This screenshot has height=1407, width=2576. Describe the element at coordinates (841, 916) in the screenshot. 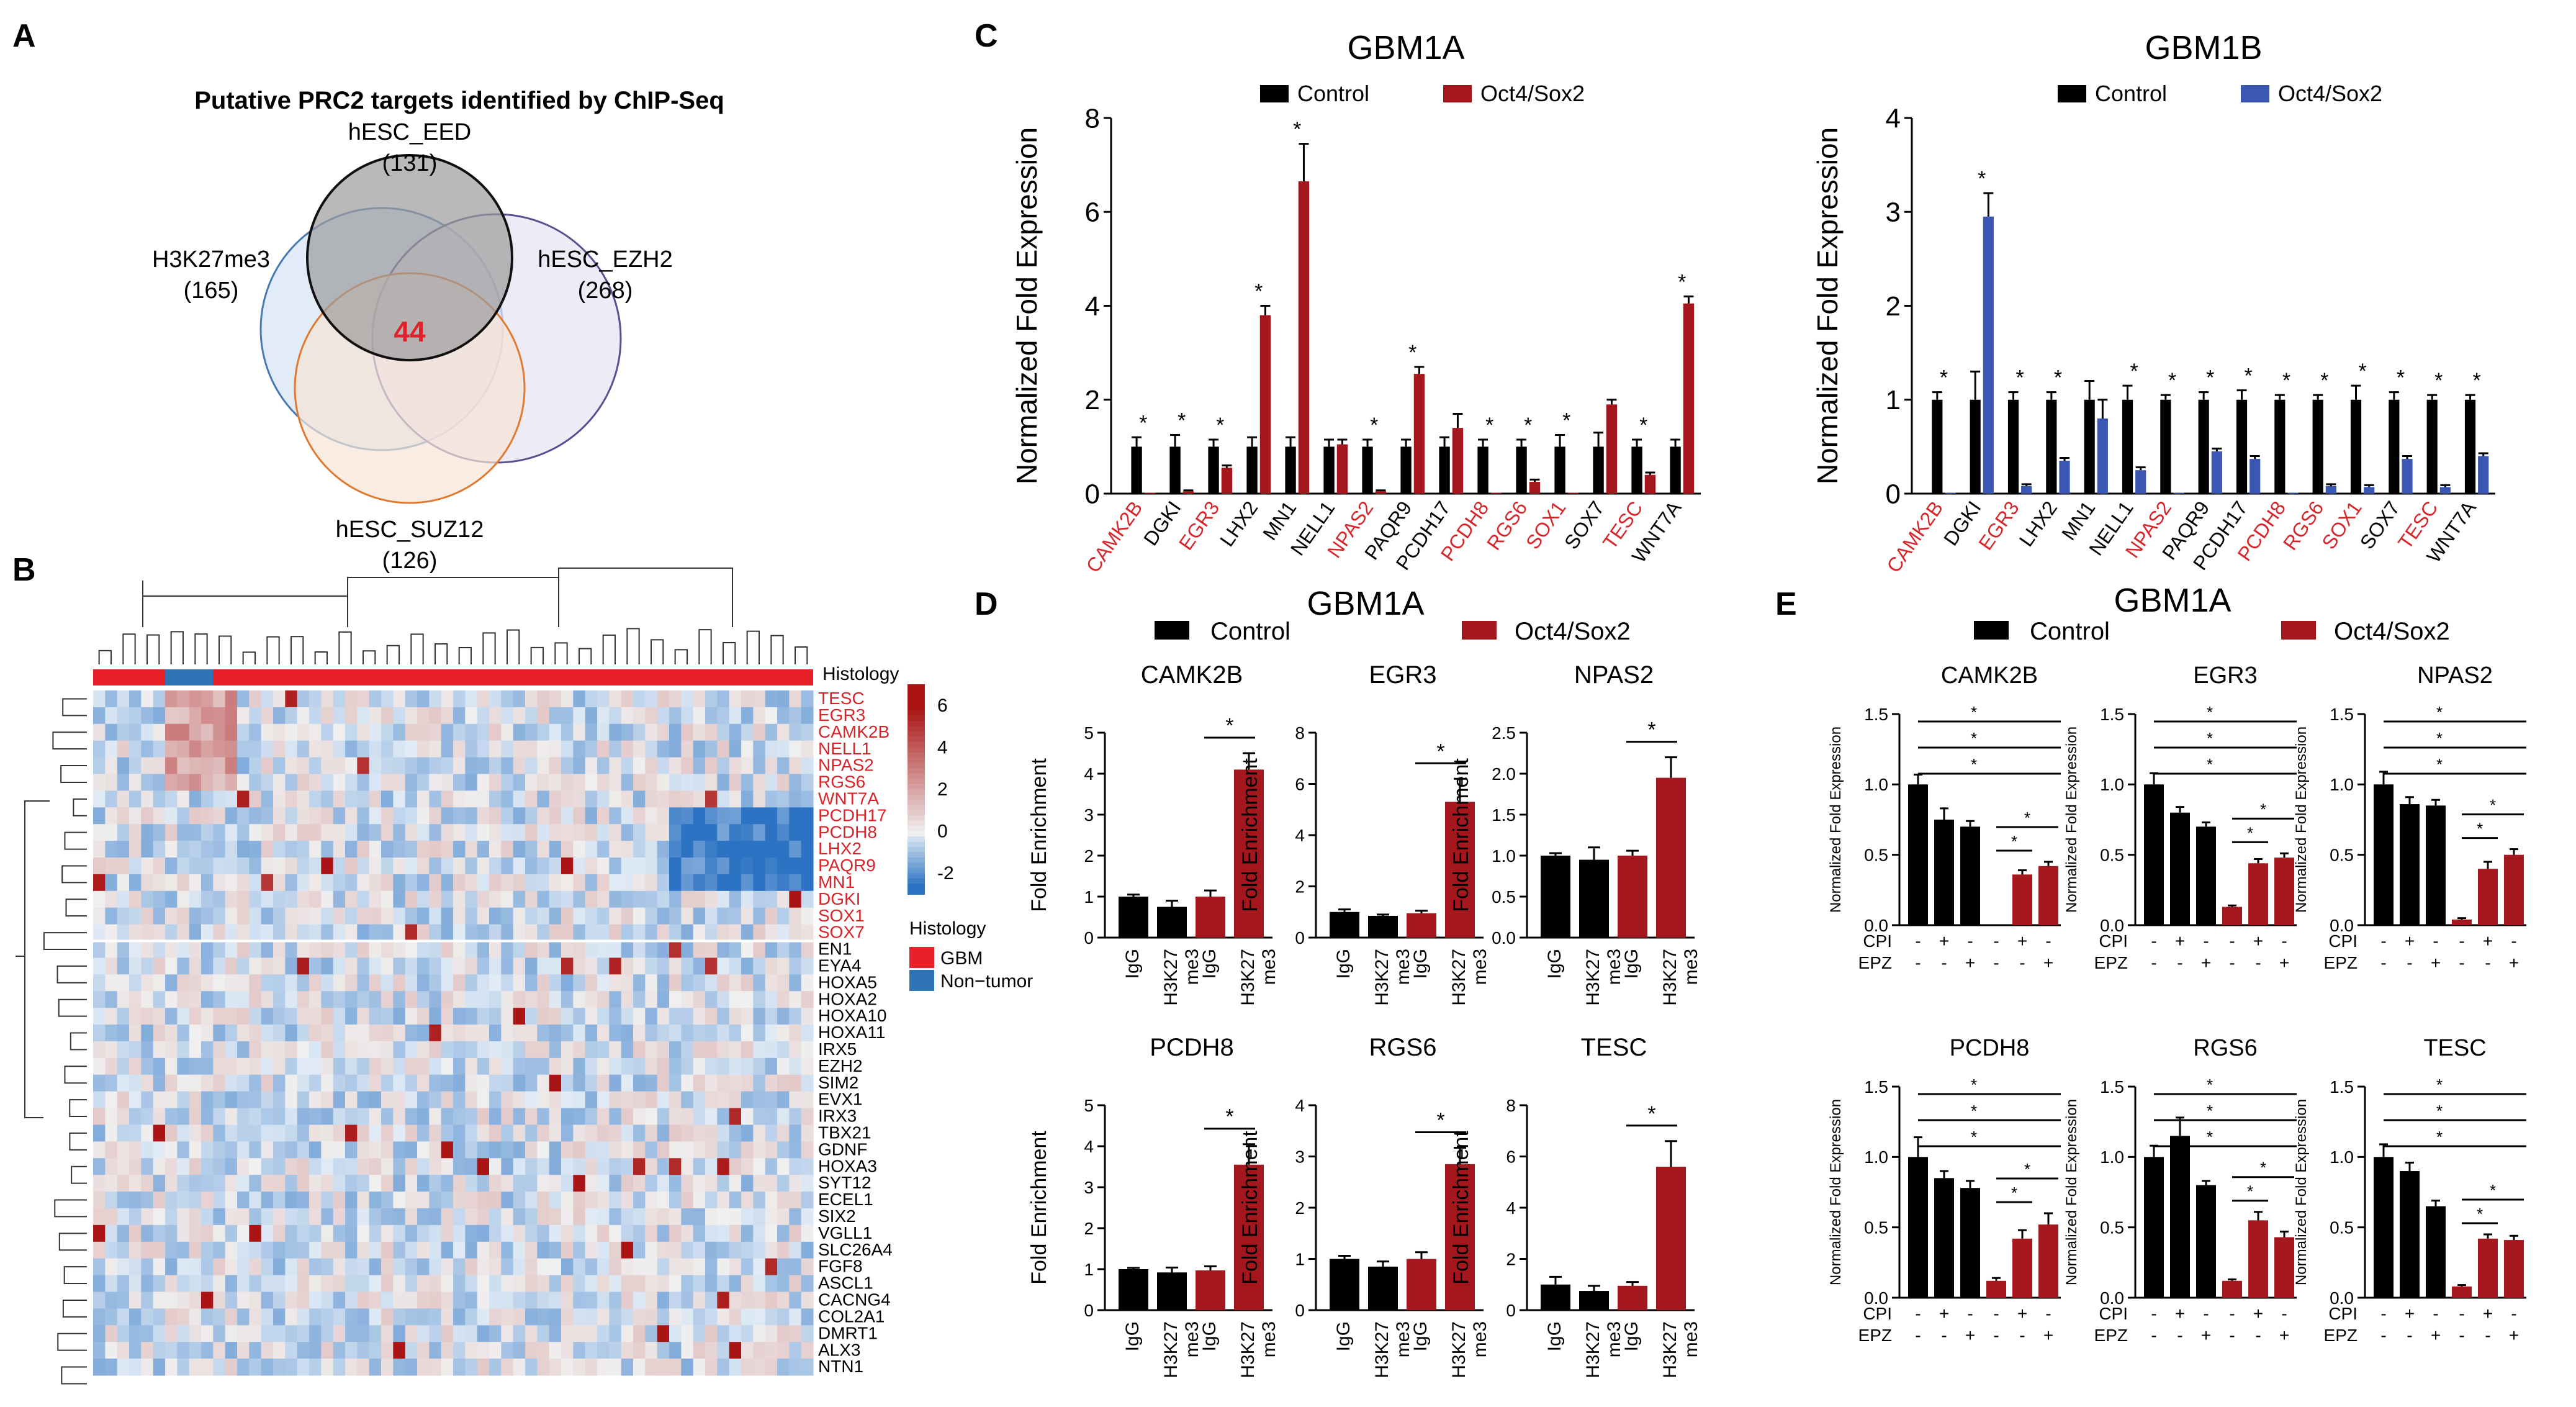

I see `gene-label-sox1: SOX1` at that location.